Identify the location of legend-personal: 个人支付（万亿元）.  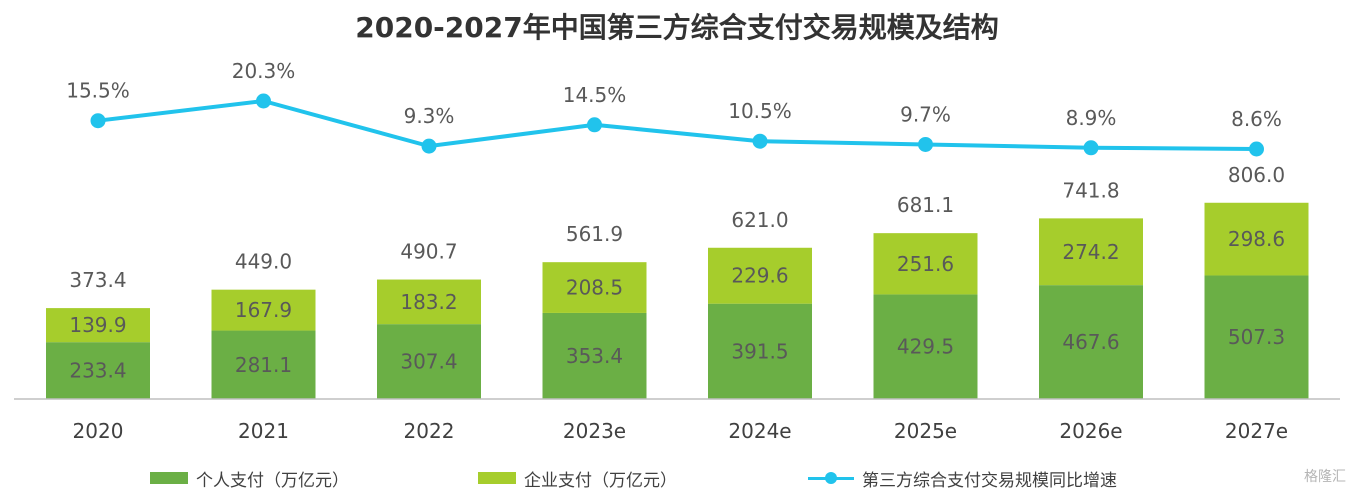
(249, 478).